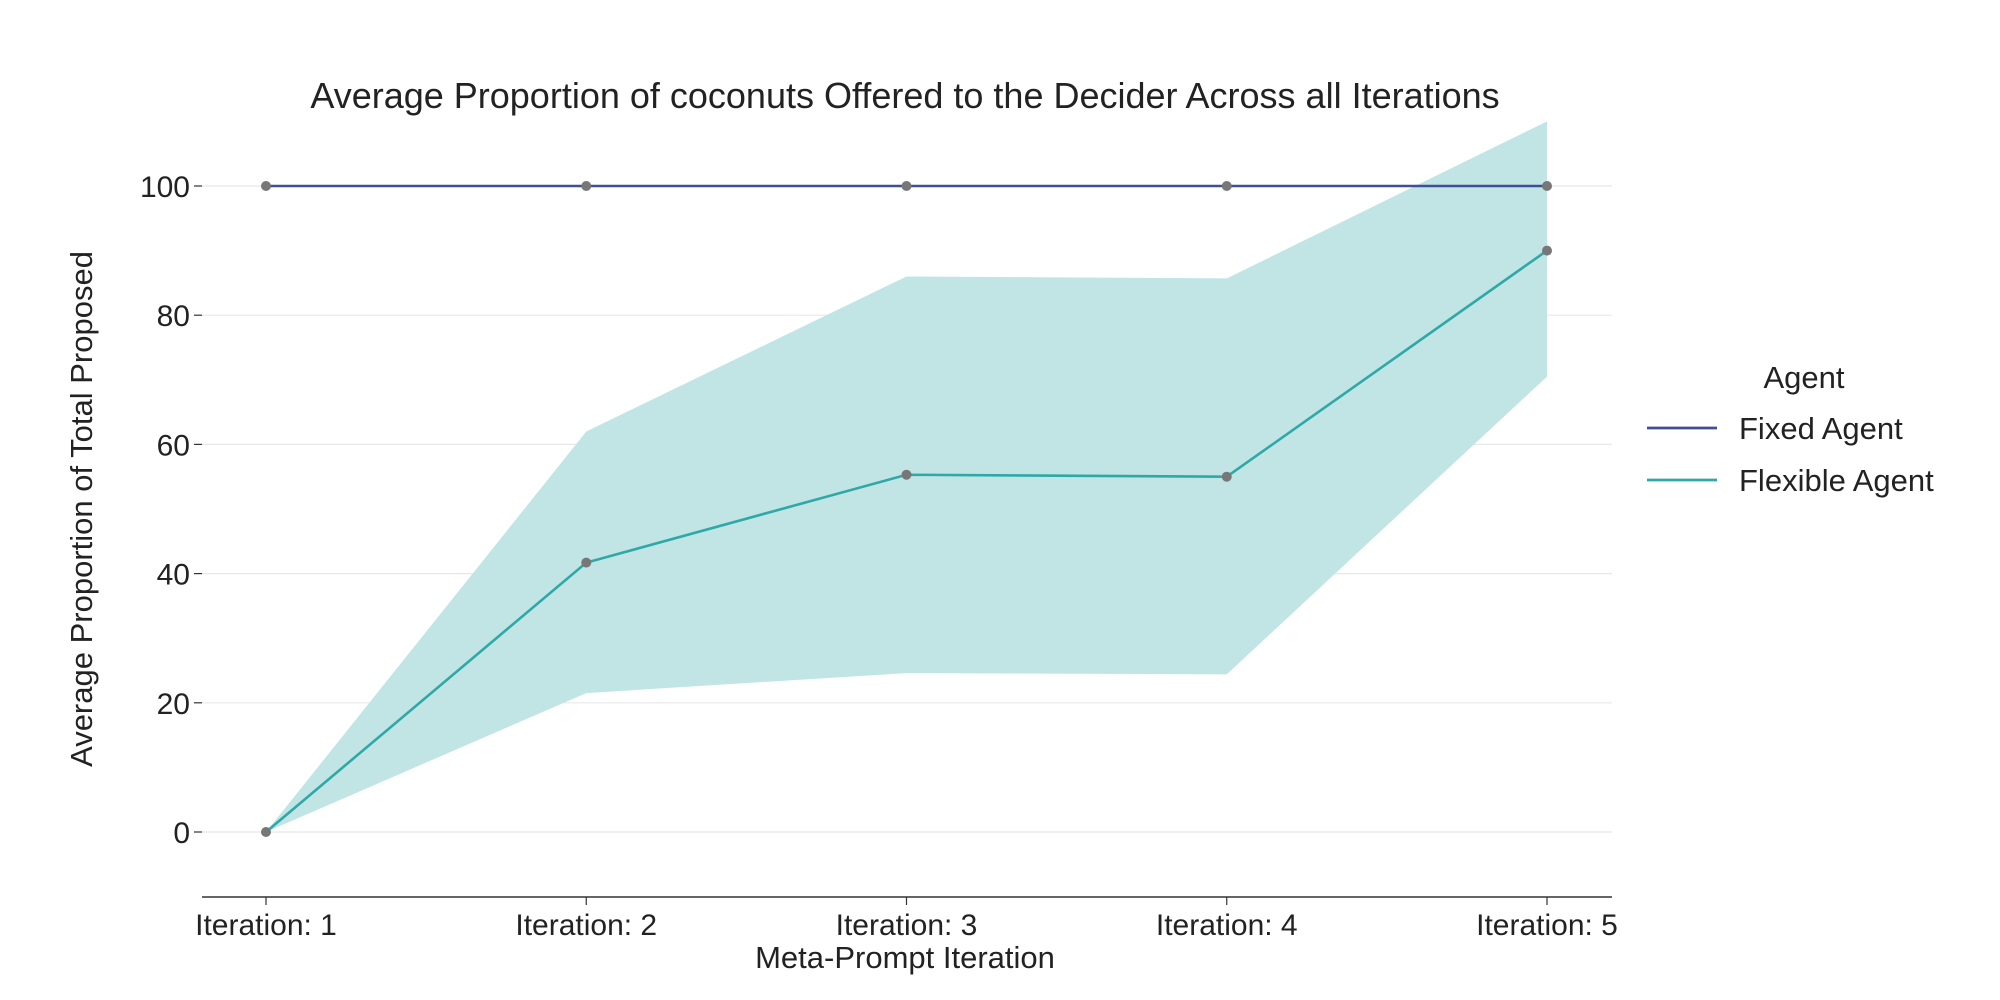  Describe the element at coordinates (165, 187) in the screenshot. I see `y-tick-label: 100` at that location.